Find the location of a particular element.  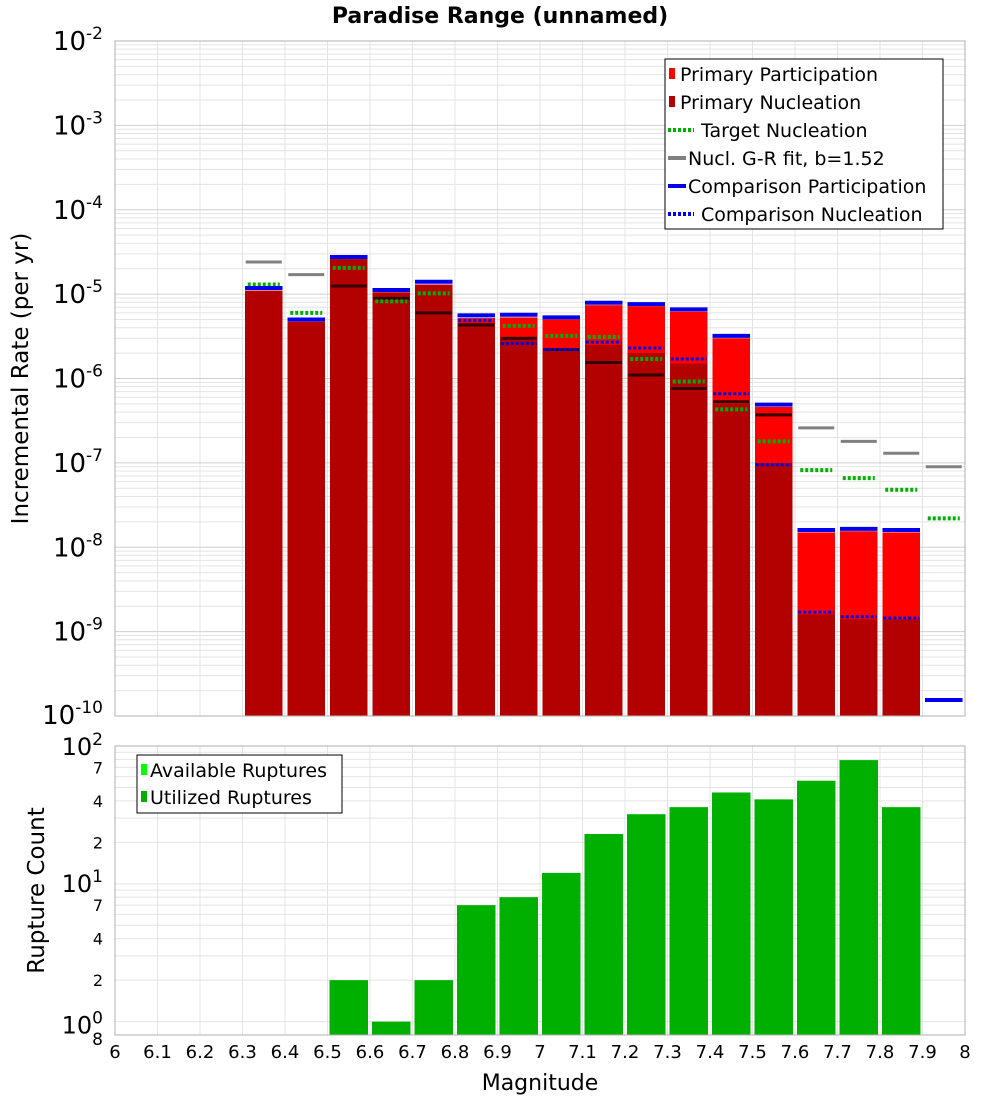

x-tick-label: 6.4 is located at coordinates (285, 1052).